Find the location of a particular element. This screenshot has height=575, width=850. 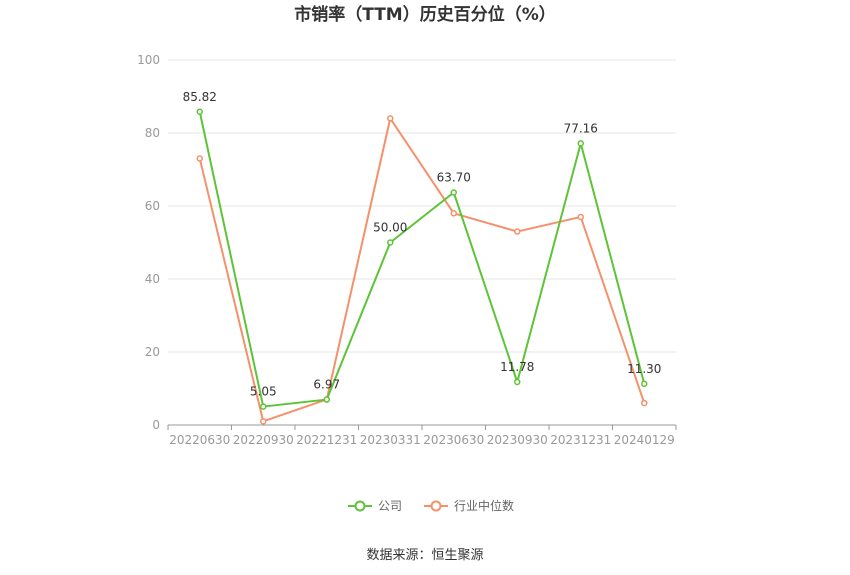

y-tick-label: 100 is located at coordinates (148, 60).